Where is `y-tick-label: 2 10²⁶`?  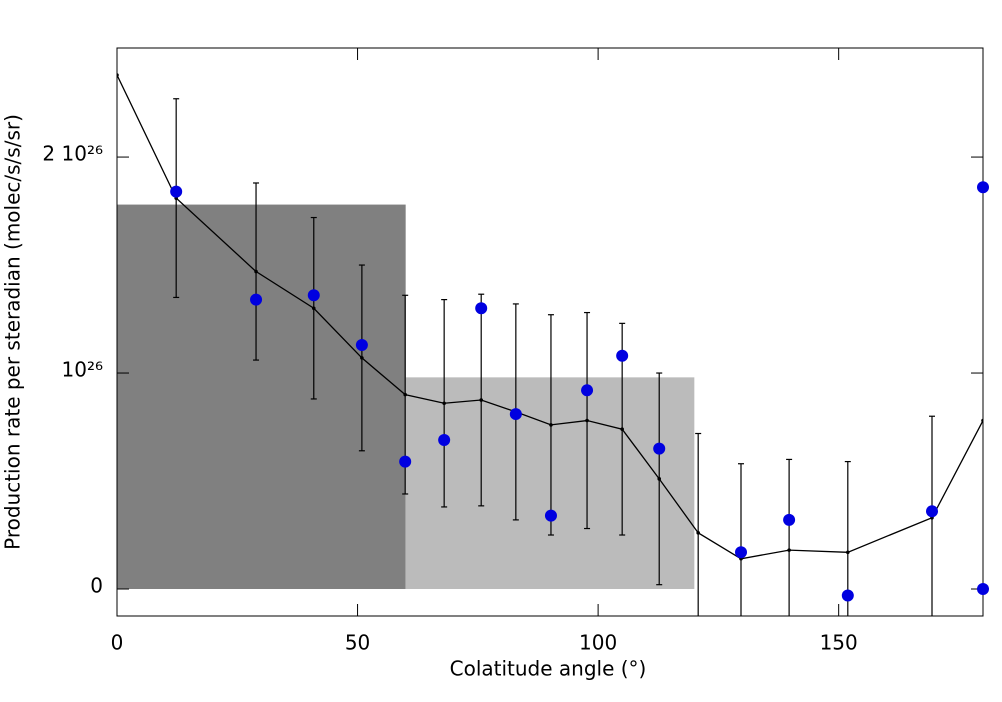 y-tick-label: 2 10²⁶ is located at coordinates (72, 154).